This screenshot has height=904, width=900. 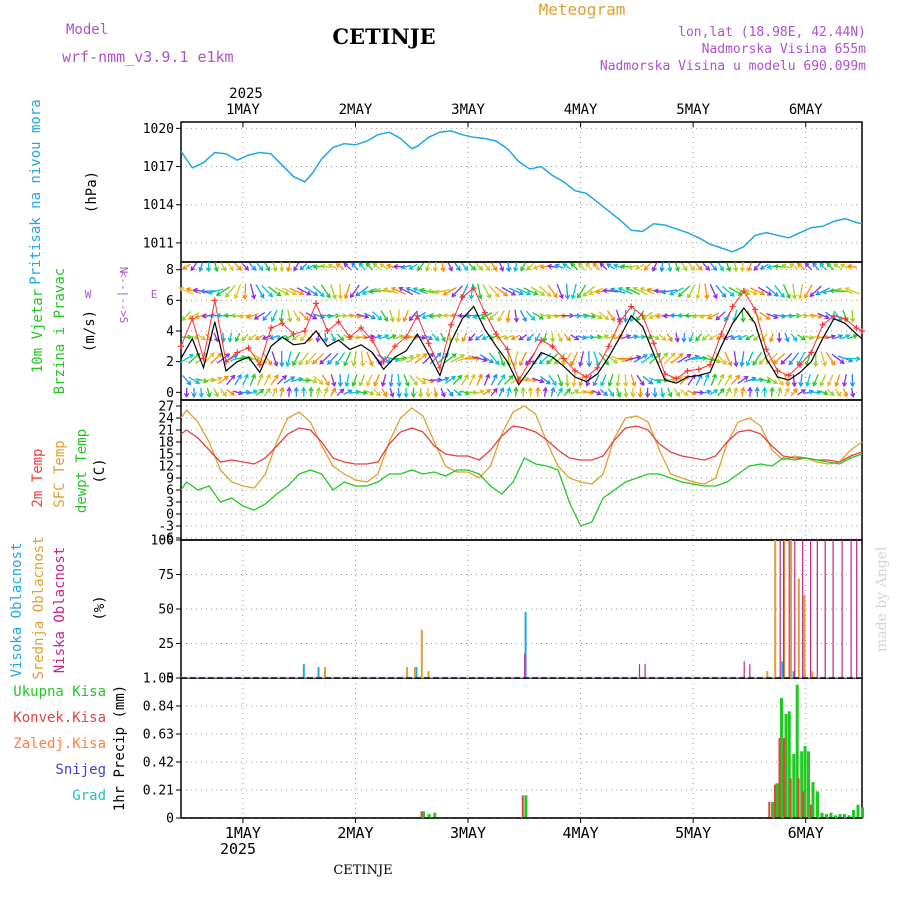 What do you see at coordinates (581, 110) in the screenshot?
I see `day-label-top: 4MAY` at bounding box center [581, 110].